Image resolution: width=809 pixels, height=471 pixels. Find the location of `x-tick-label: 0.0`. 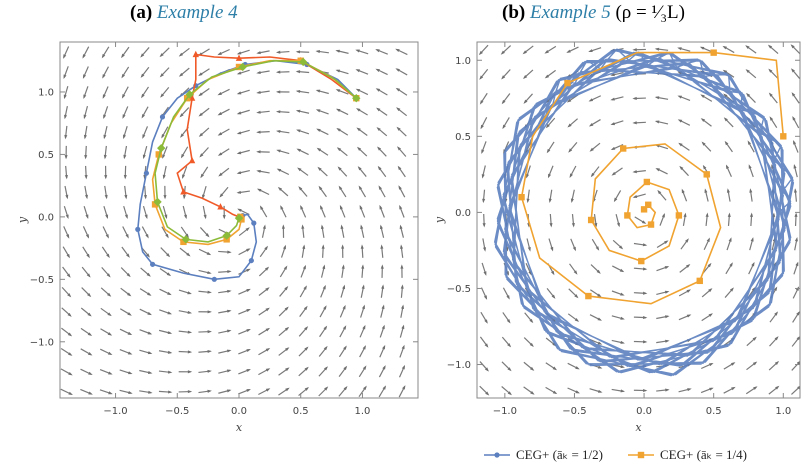

x-tick-label: 0.0 is located at coordinates (239, 411).